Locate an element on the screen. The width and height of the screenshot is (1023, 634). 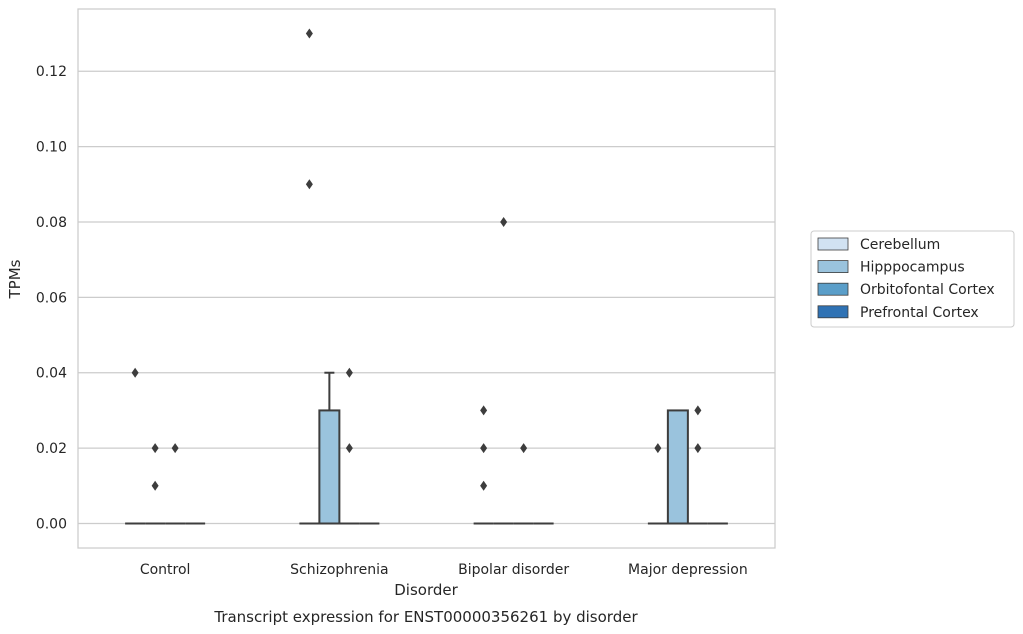
y-tick-label: 0.02 is located at coordinates (51, 449).